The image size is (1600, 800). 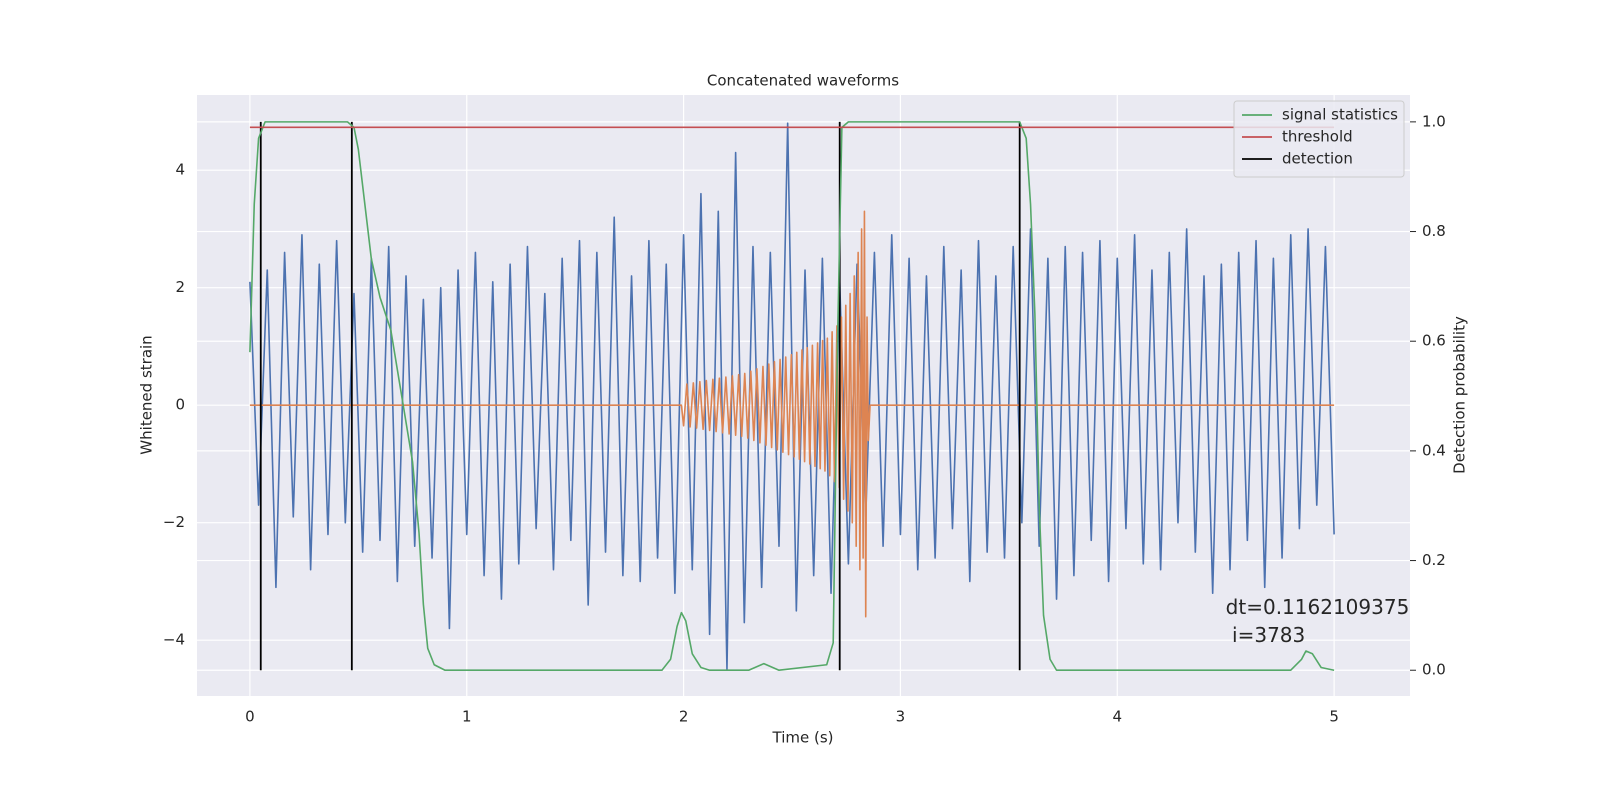 What do you see at coordinates (174, 522) in the screenshot?
I see `y-tick-label: −2` at bounding box center [174, 522].